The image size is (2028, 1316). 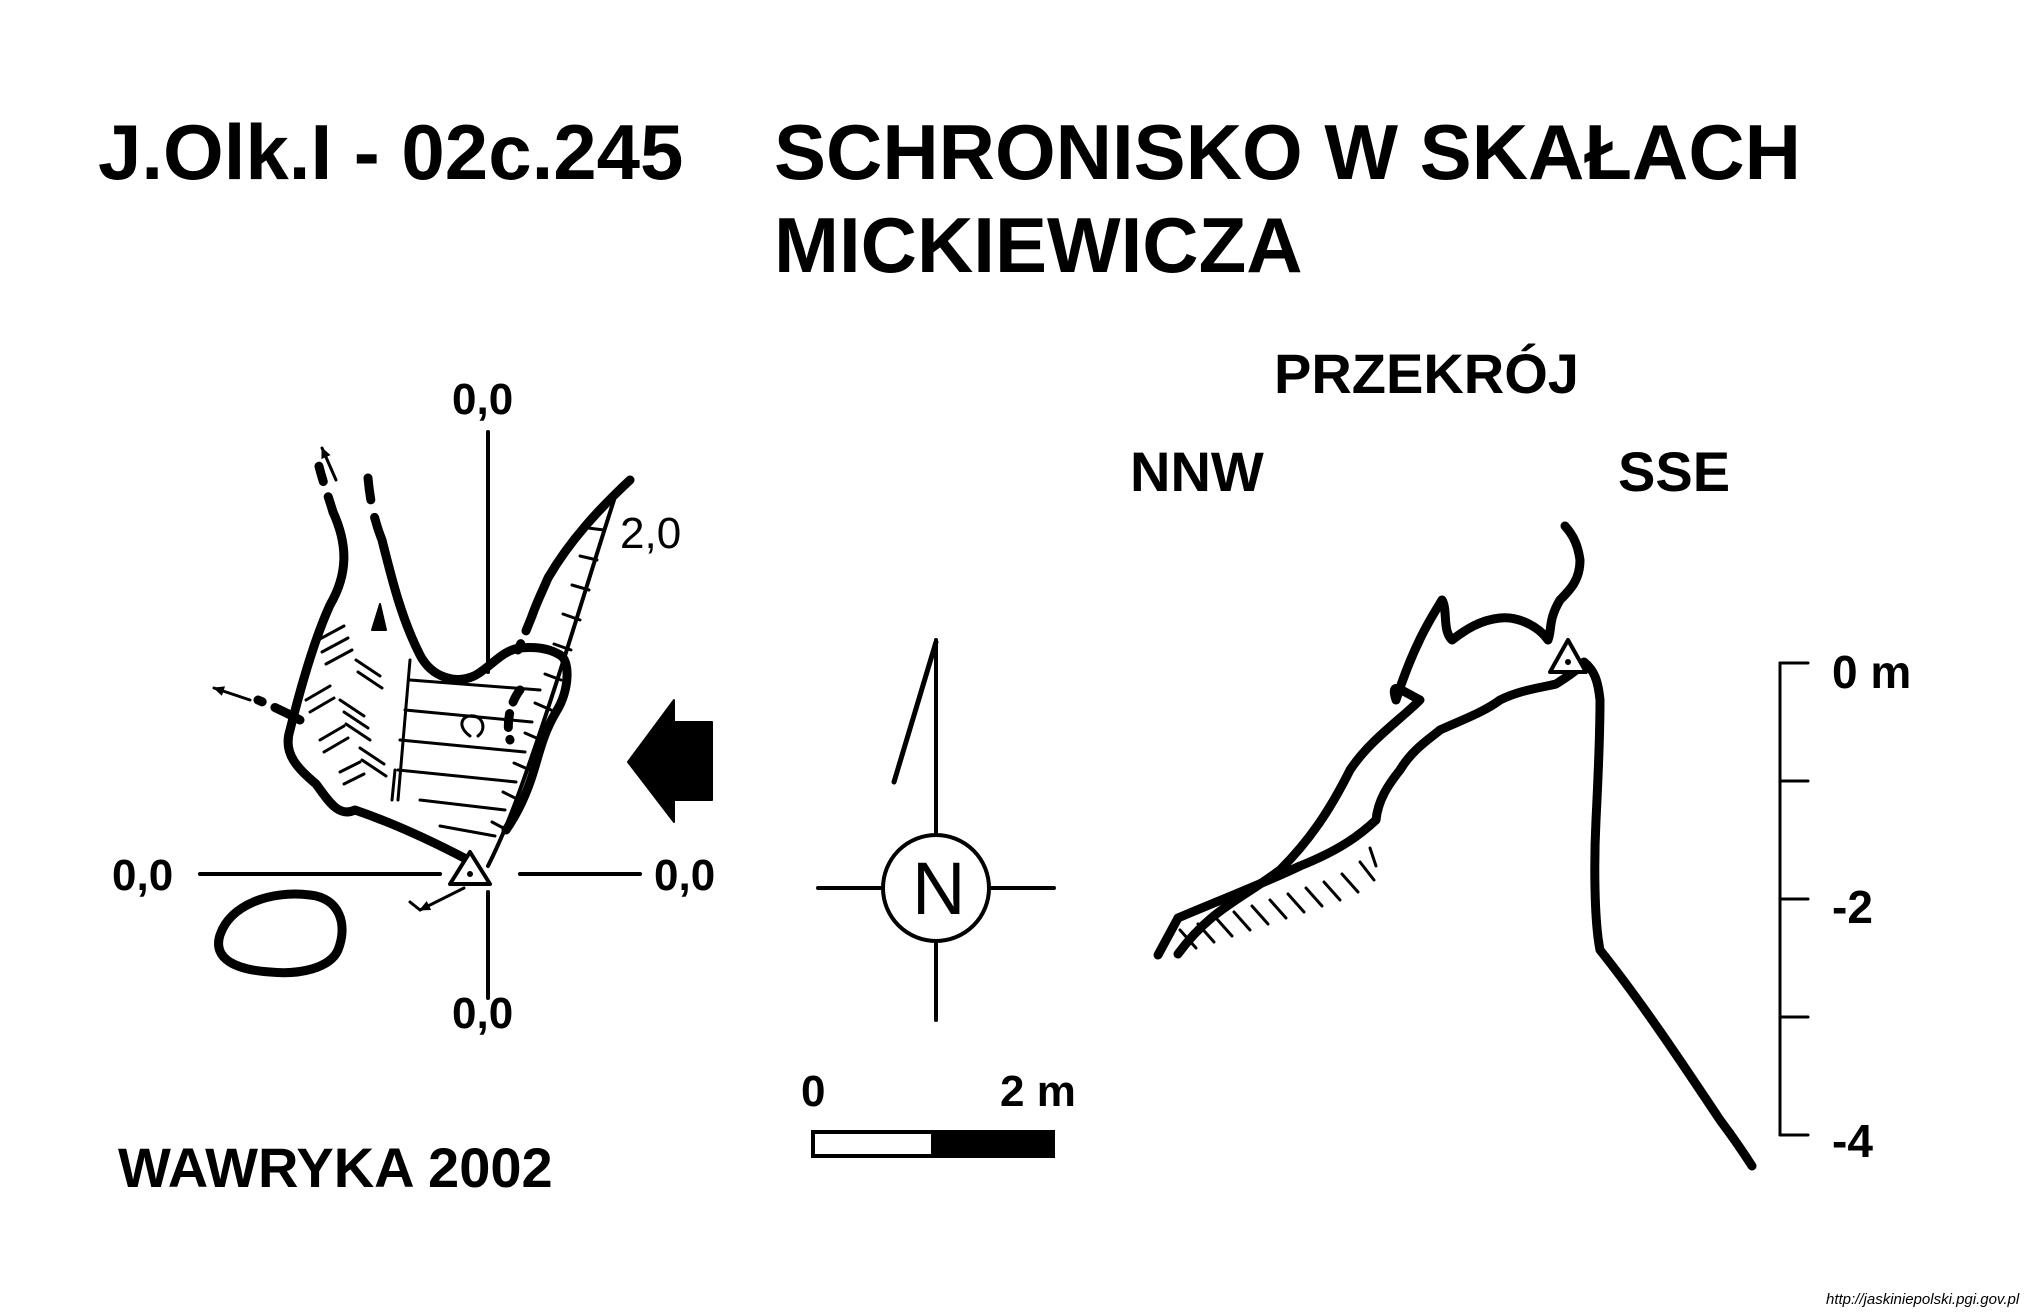 What do you see at coordinates (1872, 672) in the screenshot?
I see `depth-tick-label-0: 0 m` at bounding box center [1872, 672].